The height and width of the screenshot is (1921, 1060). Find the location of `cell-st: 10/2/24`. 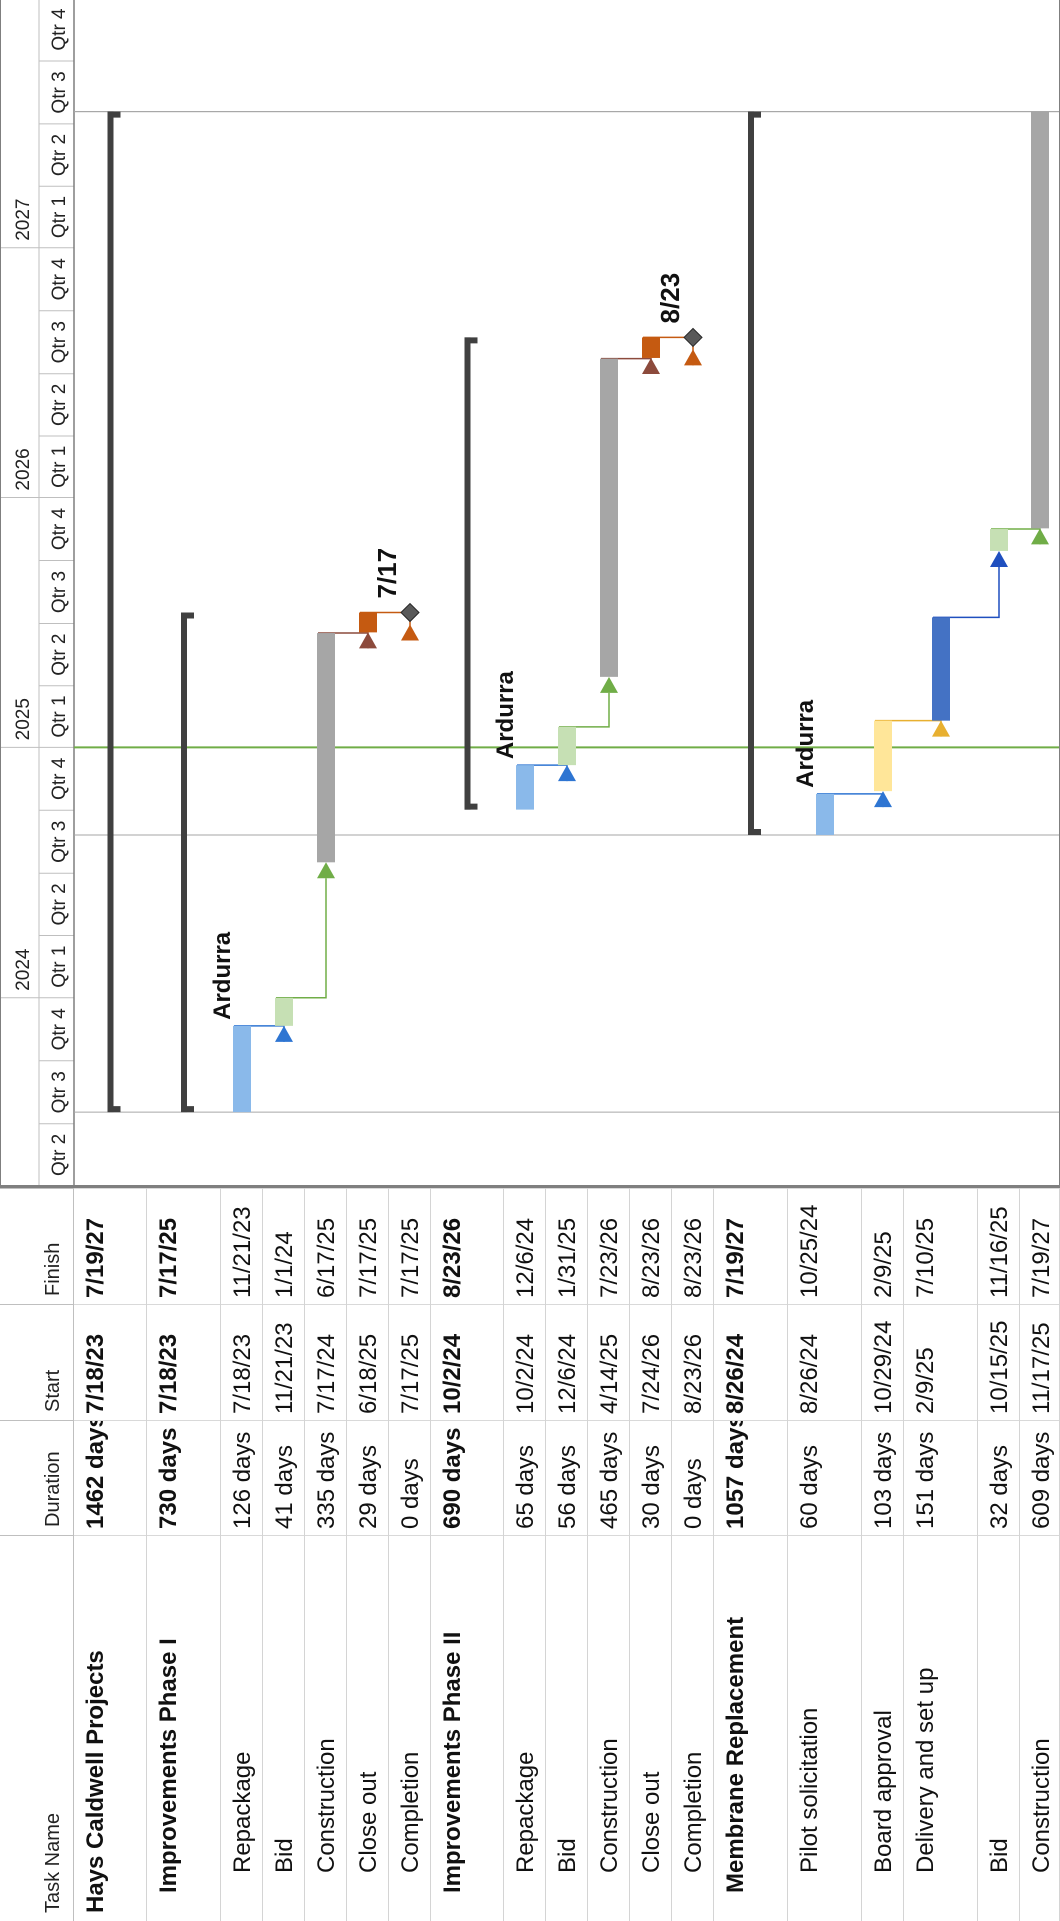

cell-st: 10/2/24 is located at coordinates (467, 1362).